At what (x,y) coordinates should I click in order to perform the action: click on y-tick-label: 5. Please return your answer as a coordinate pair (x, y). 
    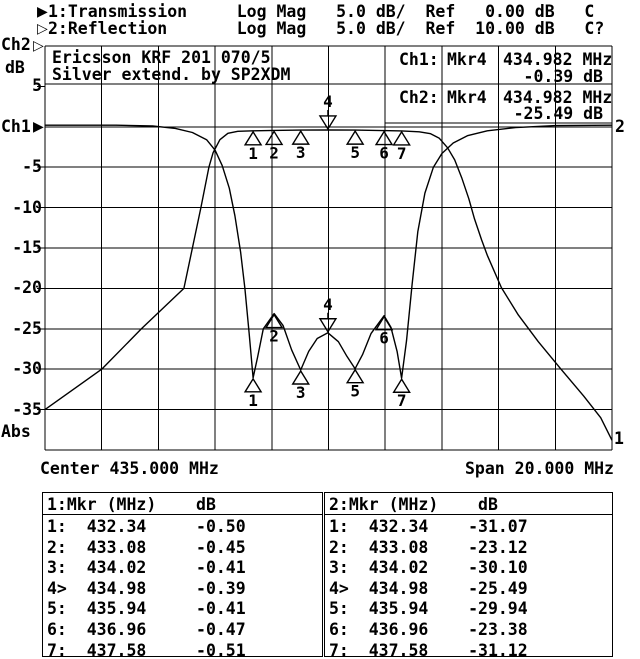
    Looking at the image, I should click on (37, 86).